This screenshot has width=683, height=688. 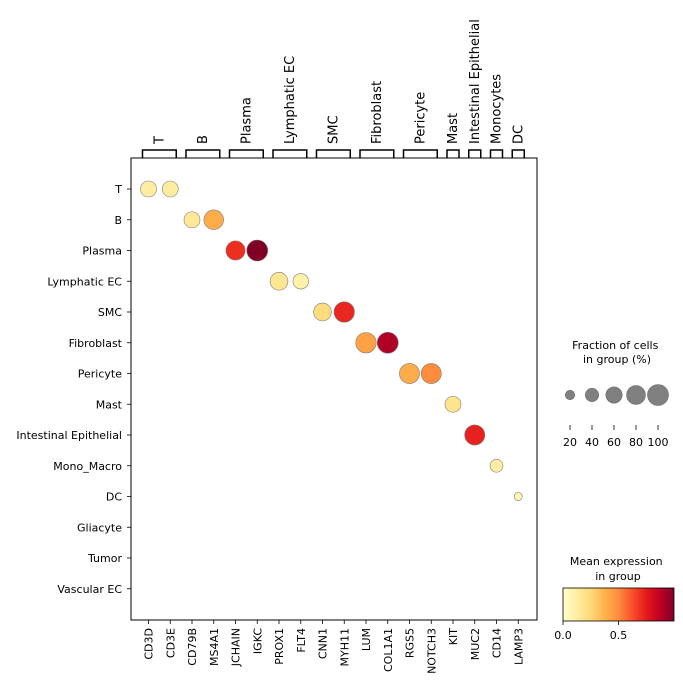 What do you see at coordinates (99, 527) in the screenshot?
I see `y-tick-label: Gliacyte` at bounding box center [99, 527].